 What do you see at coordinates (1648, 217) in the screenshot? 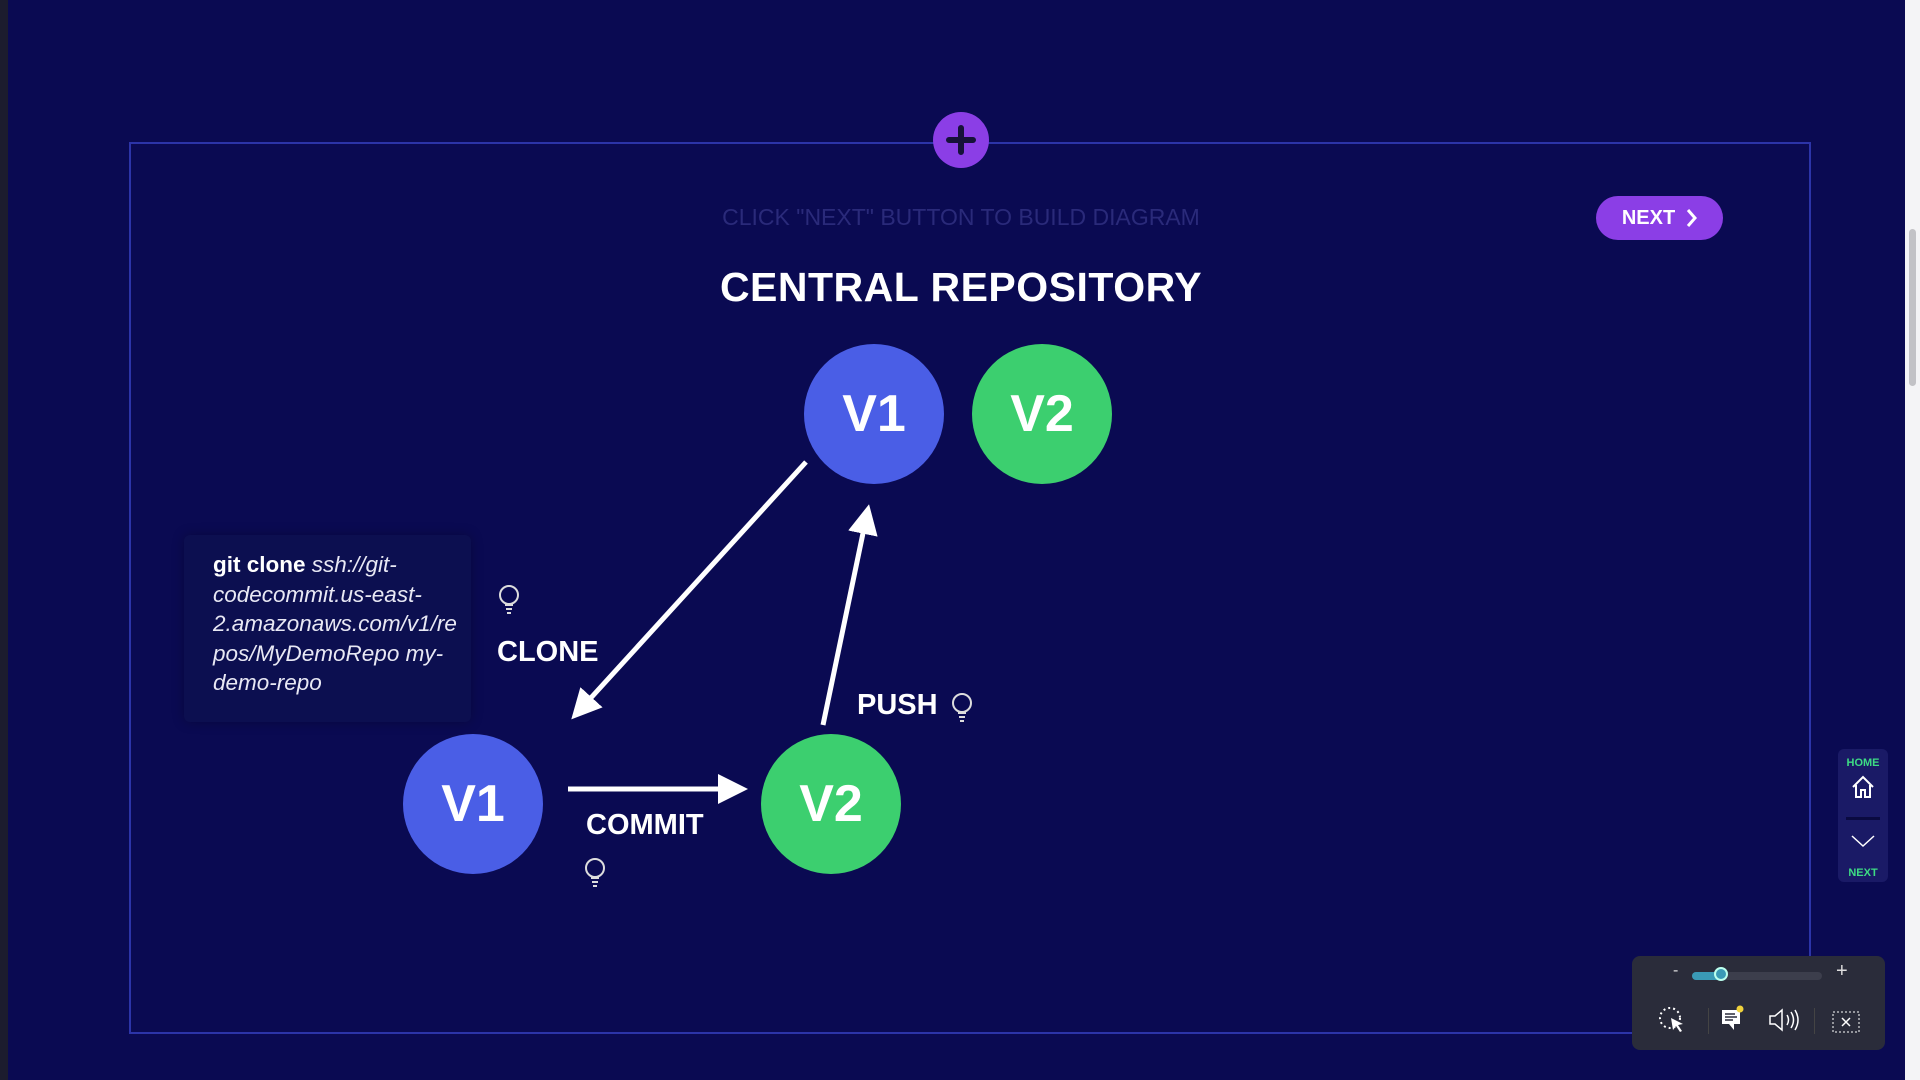
I see `next-button-label: NEXT` at bounding box center [1648, 217].